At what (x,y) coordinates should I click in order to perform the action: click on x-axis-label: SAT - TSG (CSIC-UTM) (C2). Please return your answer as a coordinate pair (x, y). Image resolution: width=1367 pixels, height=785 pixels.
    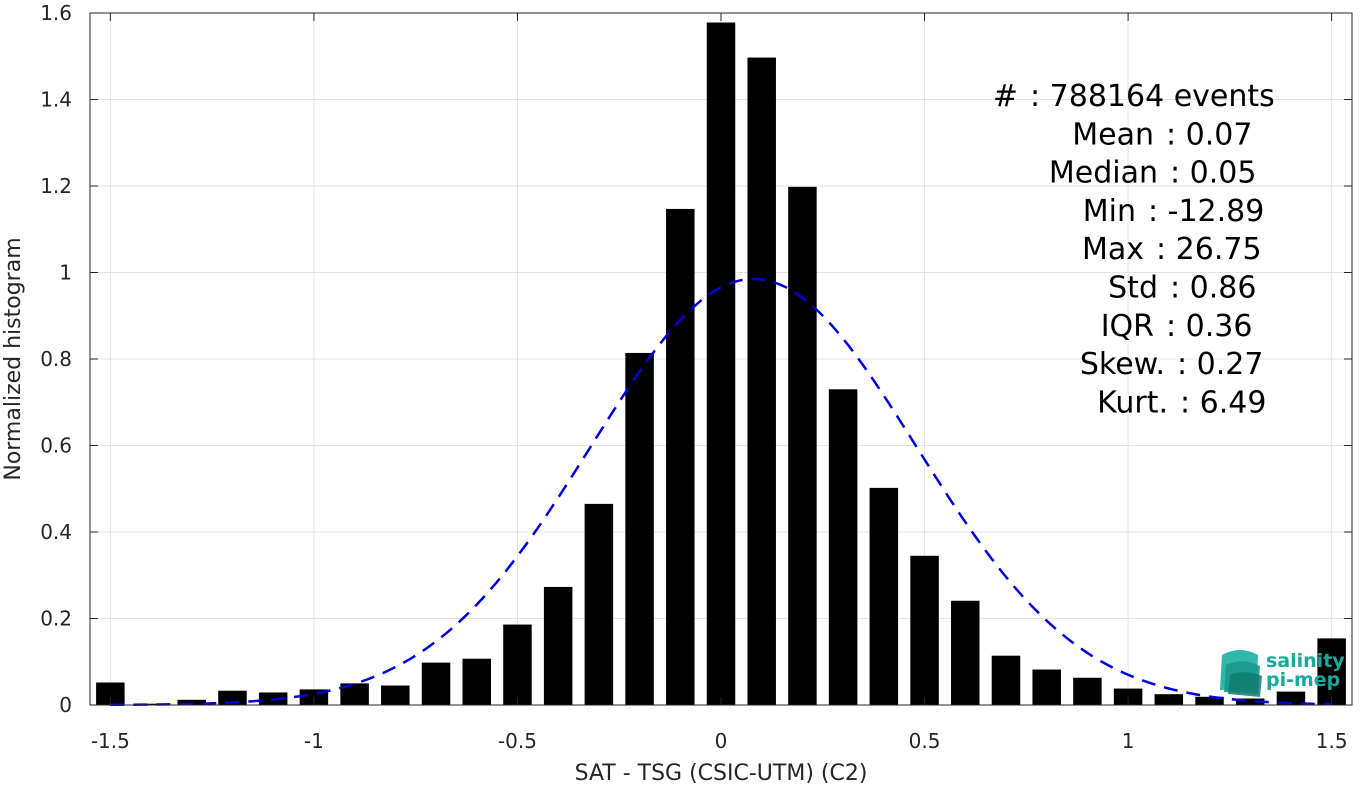
    Looking at the image, I should click on (721, 773).